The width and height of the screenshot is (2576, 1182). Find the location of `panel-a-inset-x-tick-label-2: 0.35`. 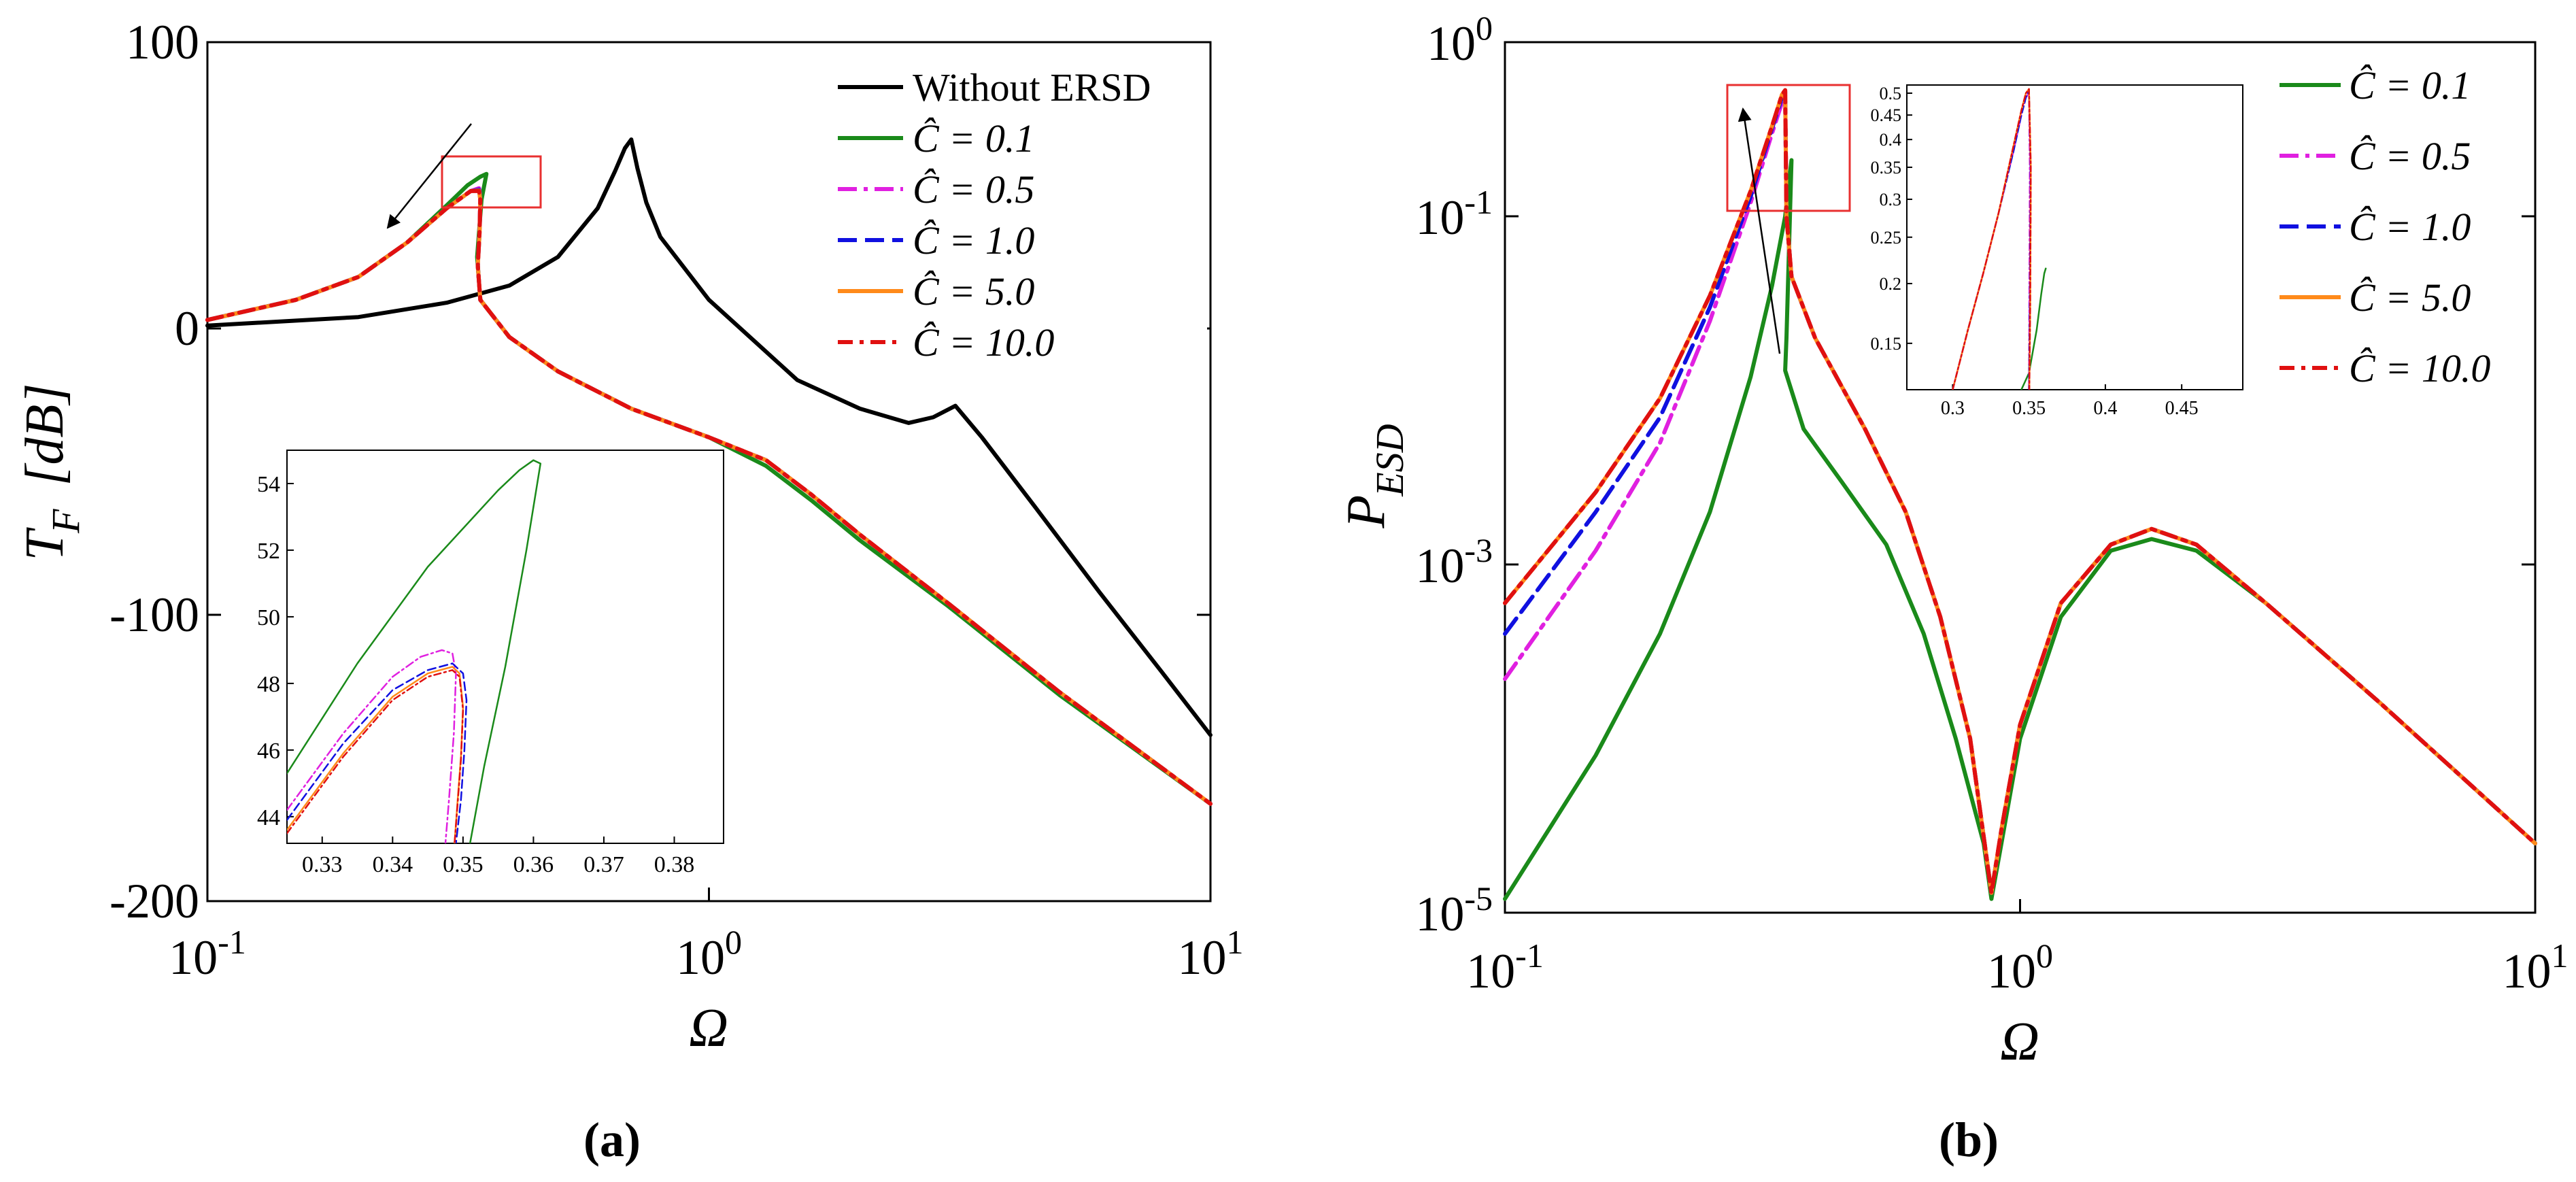

panel-a-inset-x-tick-label-2: 0.35 is located at coordinates (463, 864).